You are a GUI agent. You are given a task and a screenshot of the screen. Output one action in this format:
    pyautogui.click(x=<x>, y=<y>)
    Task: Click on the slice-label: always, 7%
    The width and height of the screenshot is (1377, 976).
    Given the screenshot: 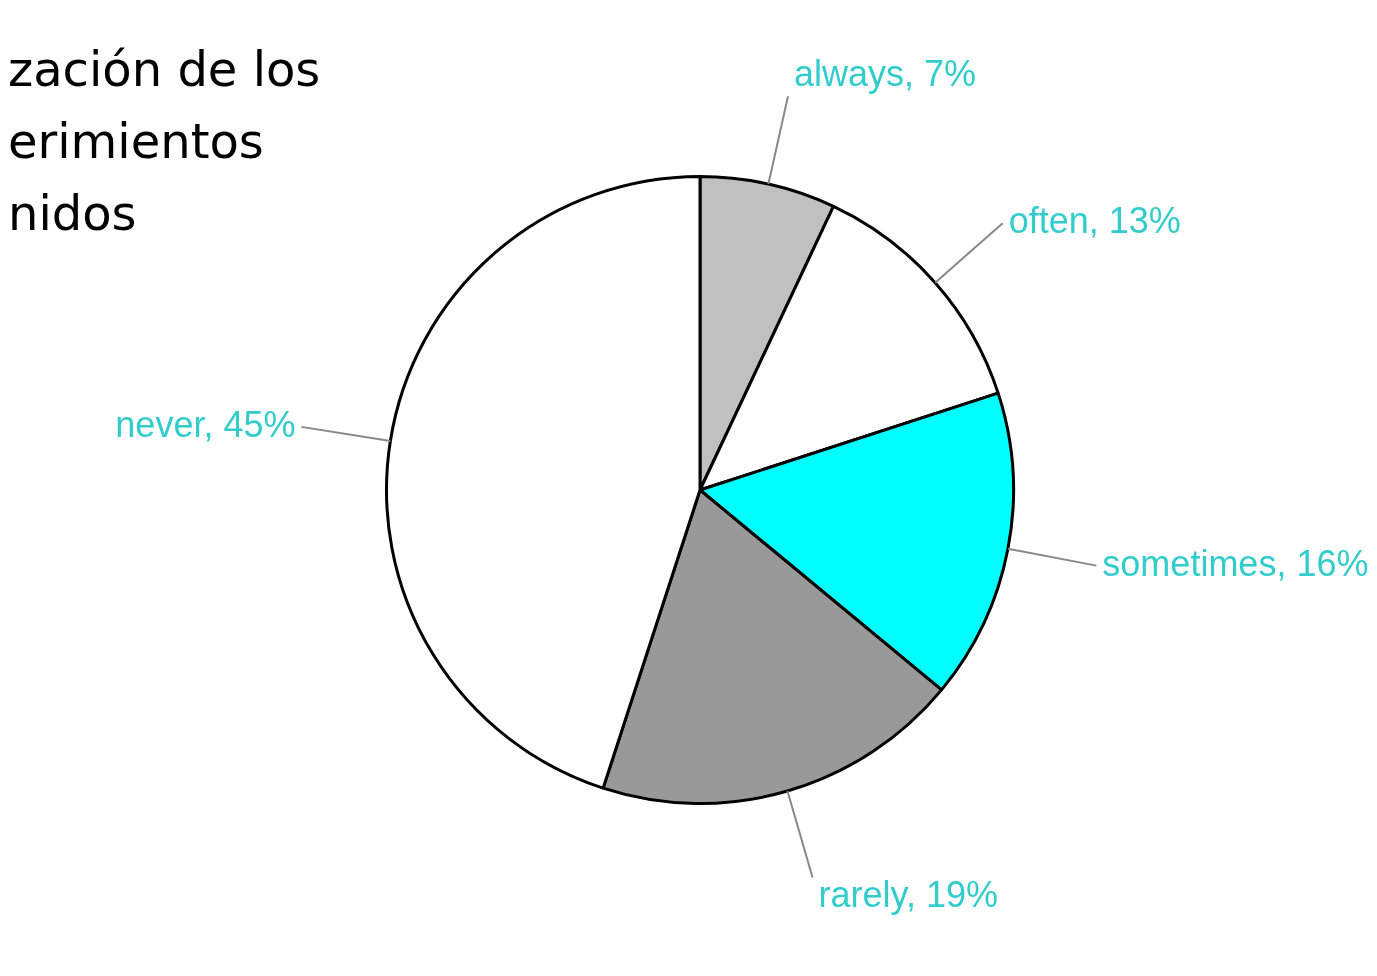 What is the action you would take?
    pyautogui.click(x=885, y=74)
    